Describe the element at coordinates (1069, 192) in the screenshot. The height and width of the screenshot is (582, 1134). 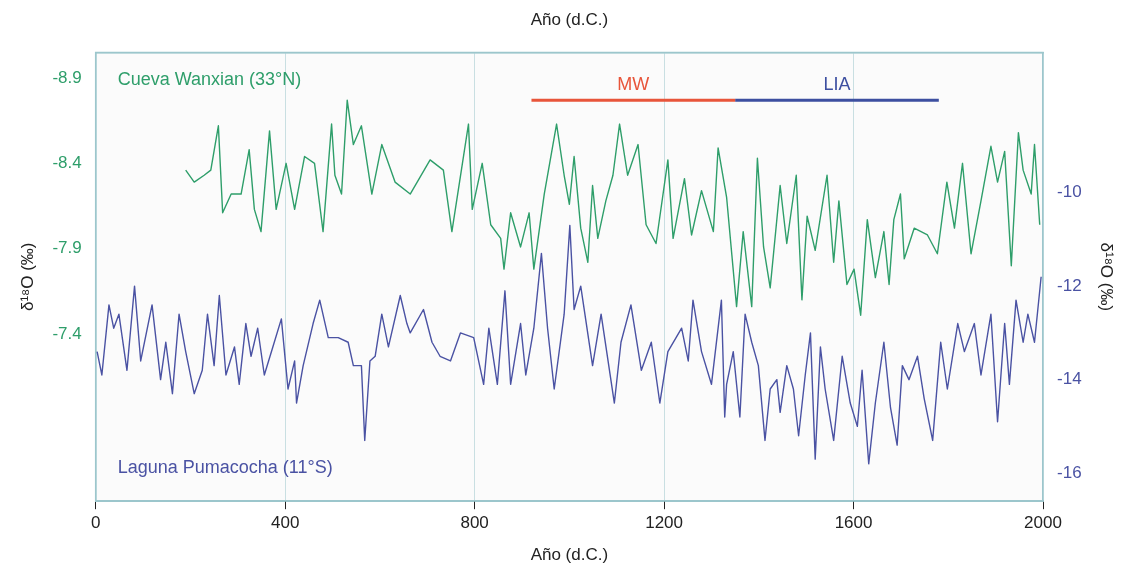
I see `y2-tick-label: -10` at that location.